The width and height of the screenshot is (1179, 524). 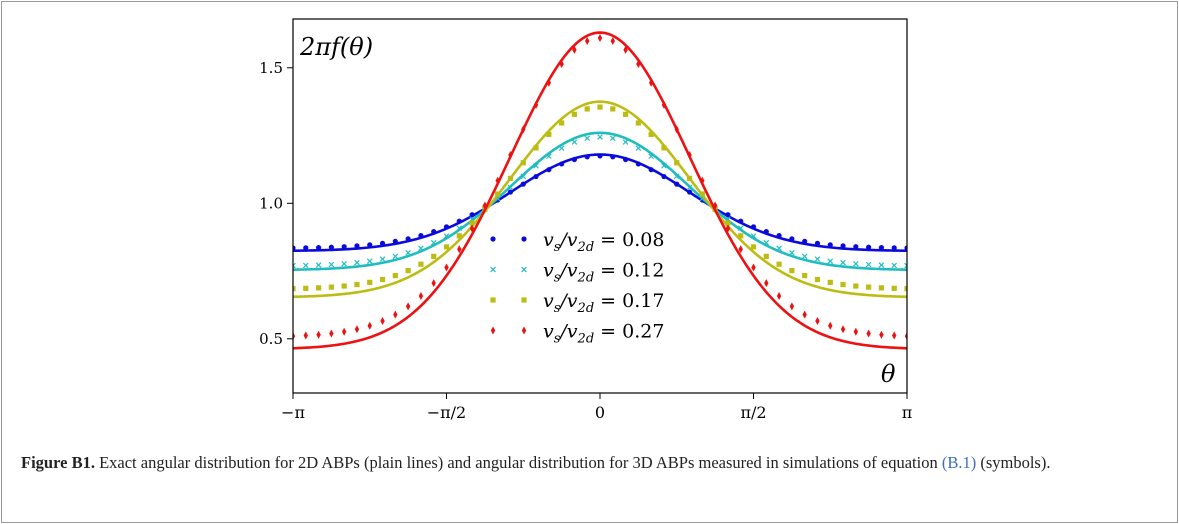 What do you see at coordinates (600, 203) in the screenshot?
I see `series-circle` at bounding box center [600, 203].